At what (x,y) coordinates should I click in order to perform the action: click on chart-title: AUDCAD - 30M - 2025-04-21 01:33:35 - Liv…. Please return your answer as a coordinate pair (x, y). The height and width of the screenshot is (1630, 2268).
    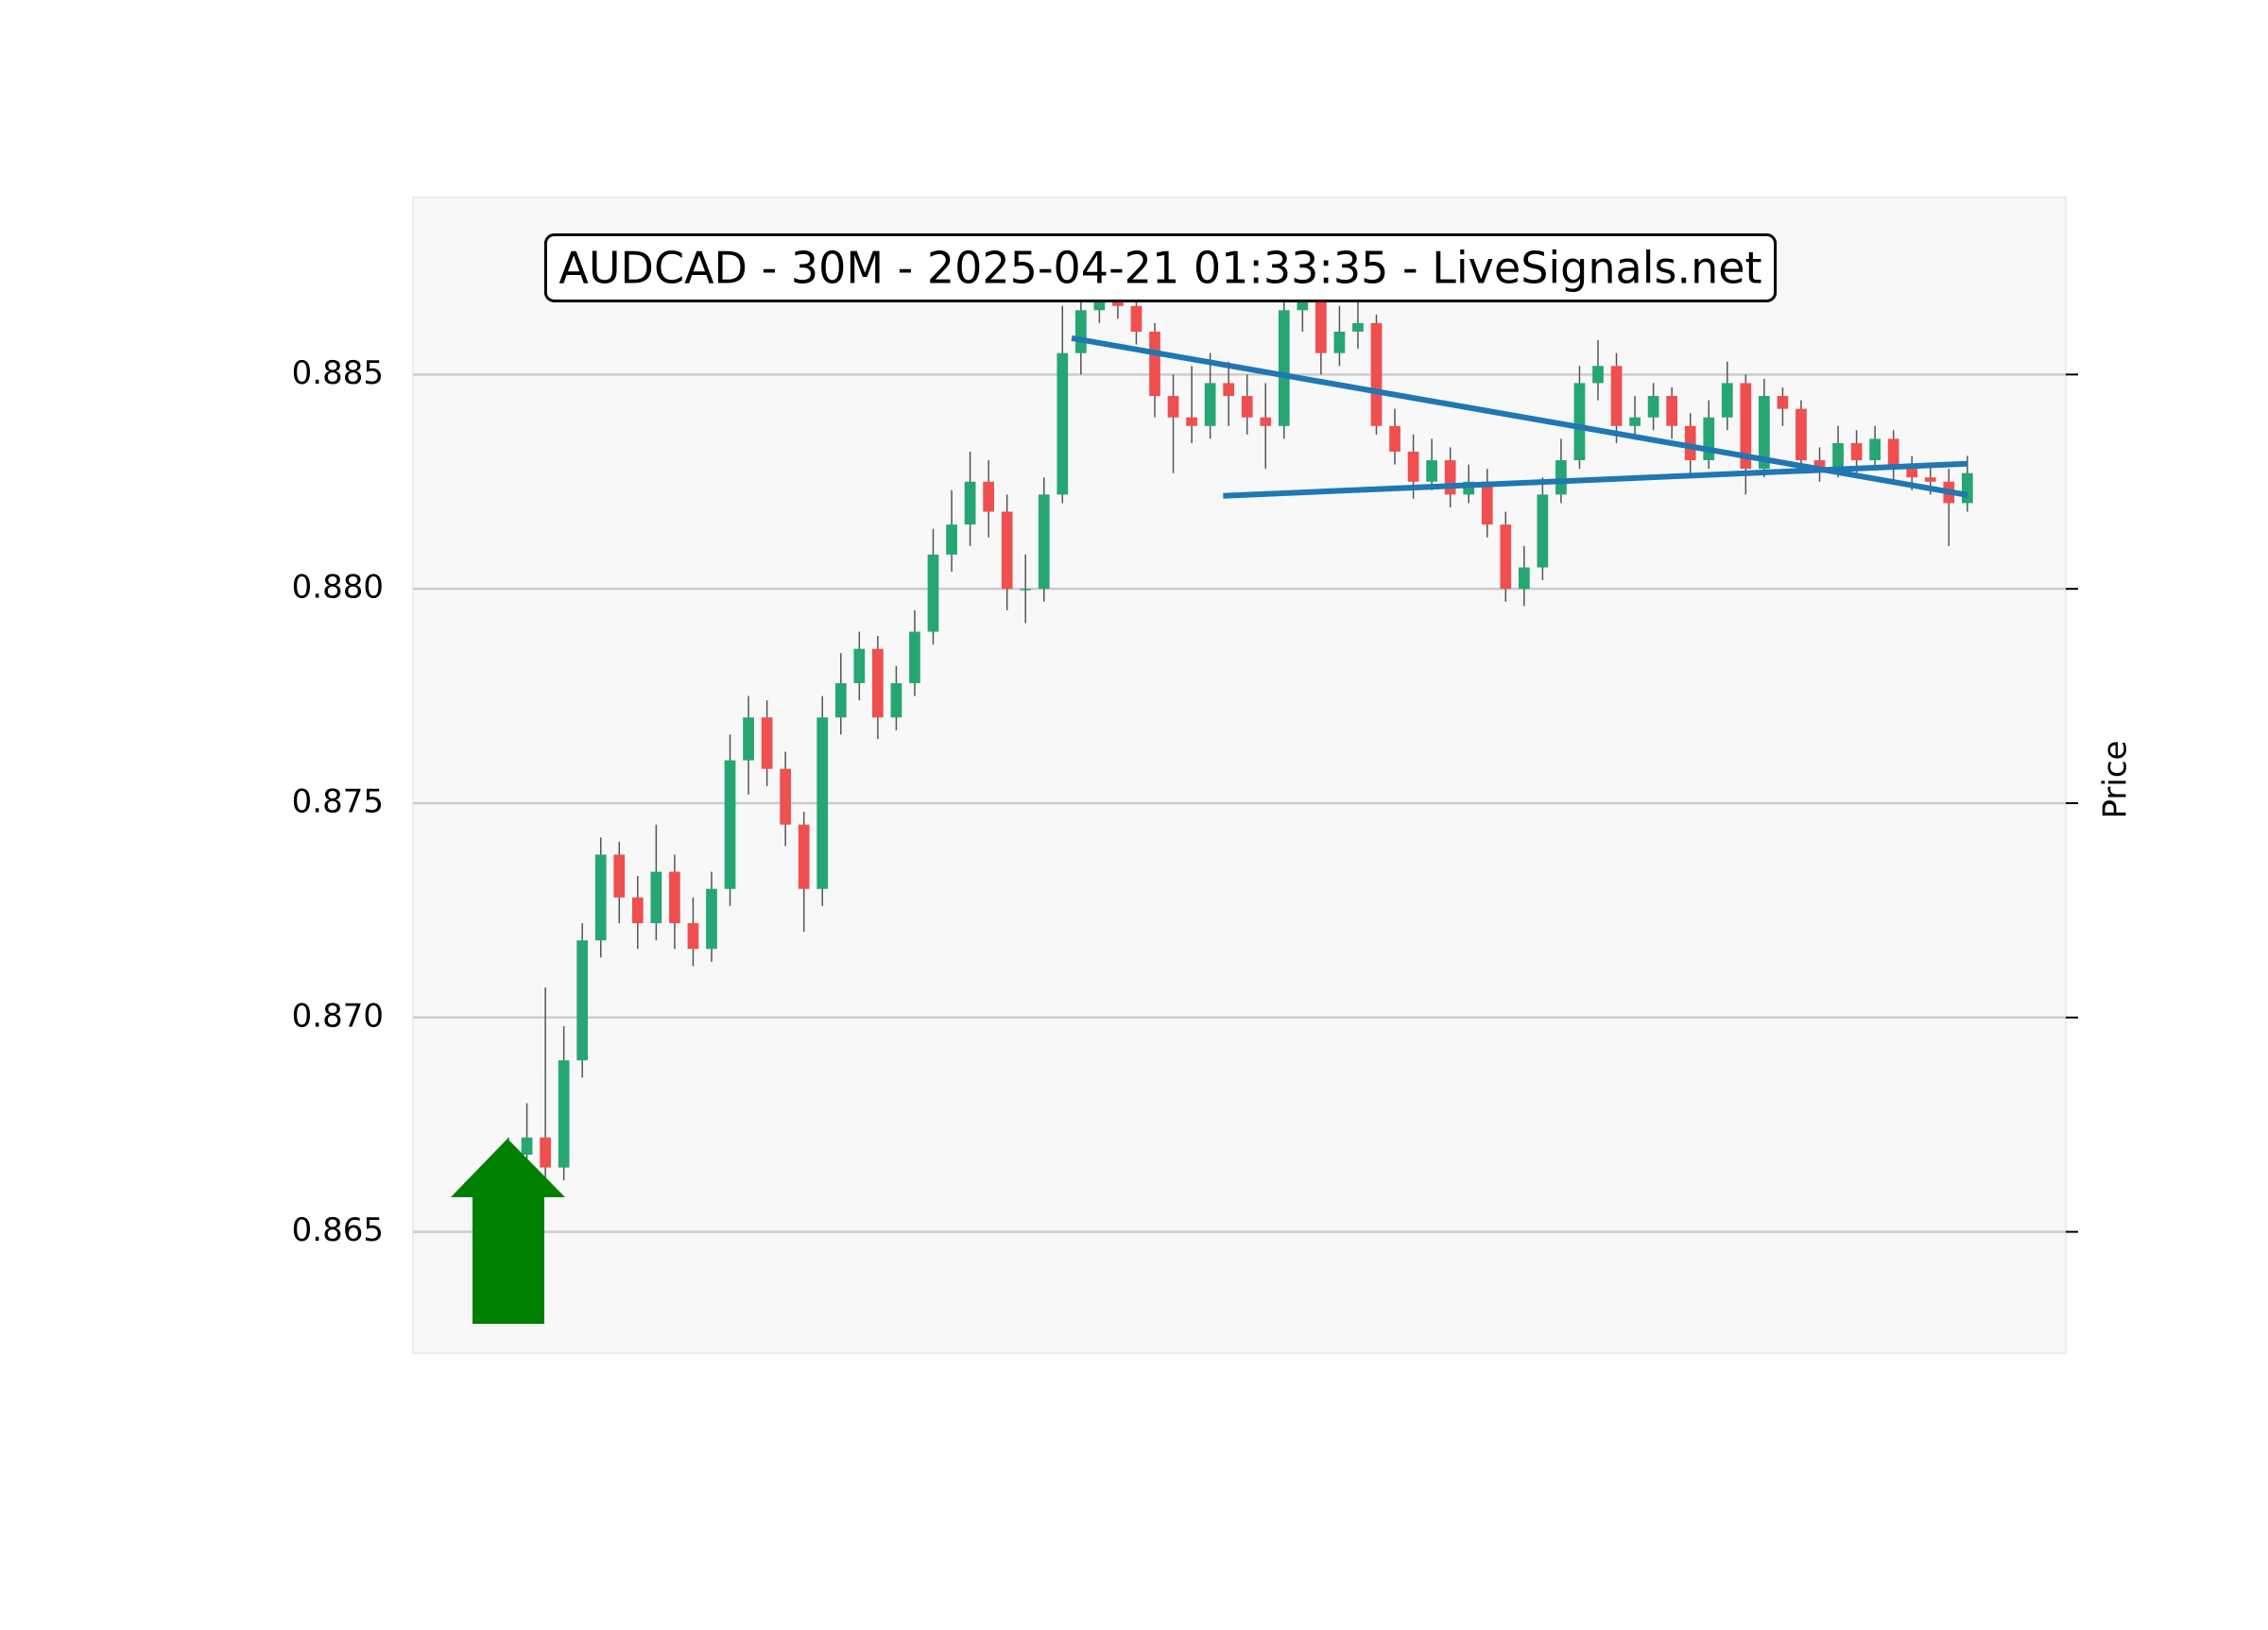
    Looking at the image, I should click on (1159, 269).